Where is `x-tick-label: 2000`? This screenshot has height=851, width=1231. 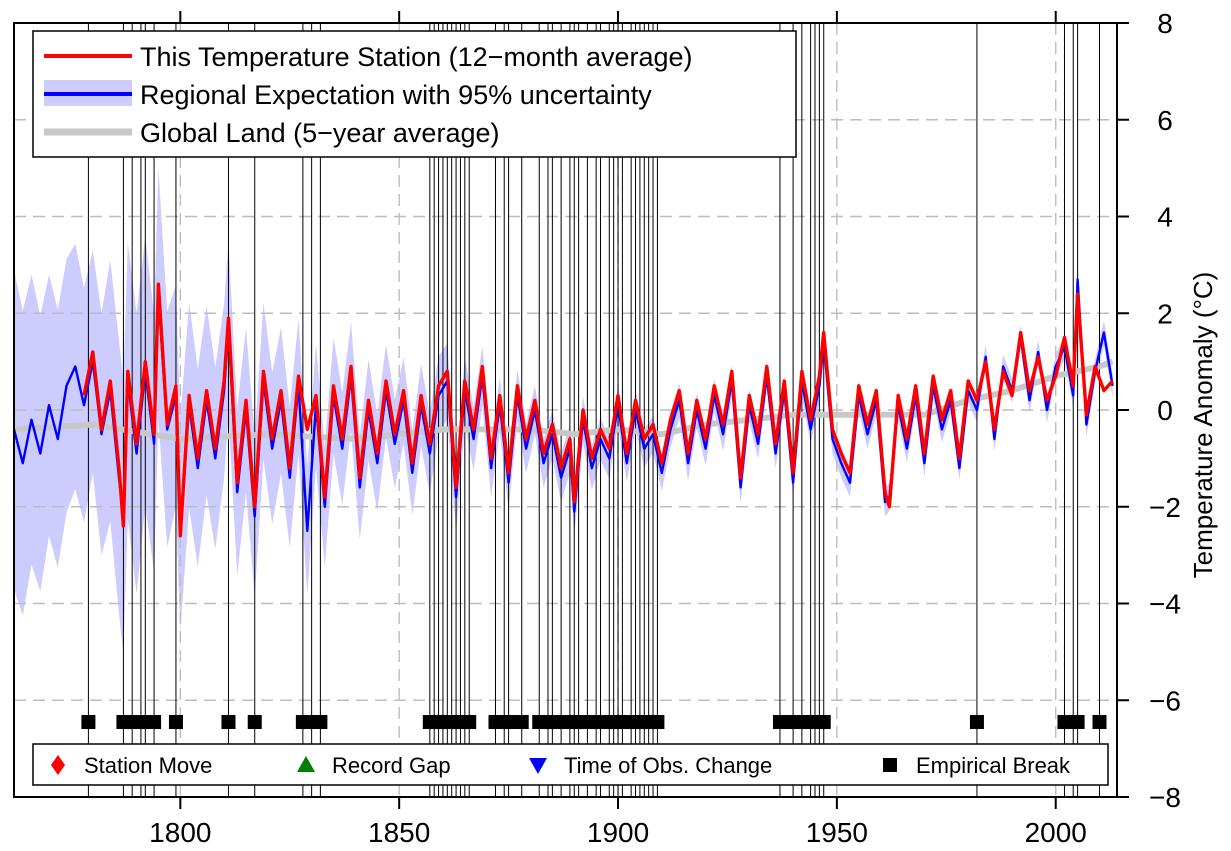 x-tick-label: 2000 is located at coordinates (1056, 832).